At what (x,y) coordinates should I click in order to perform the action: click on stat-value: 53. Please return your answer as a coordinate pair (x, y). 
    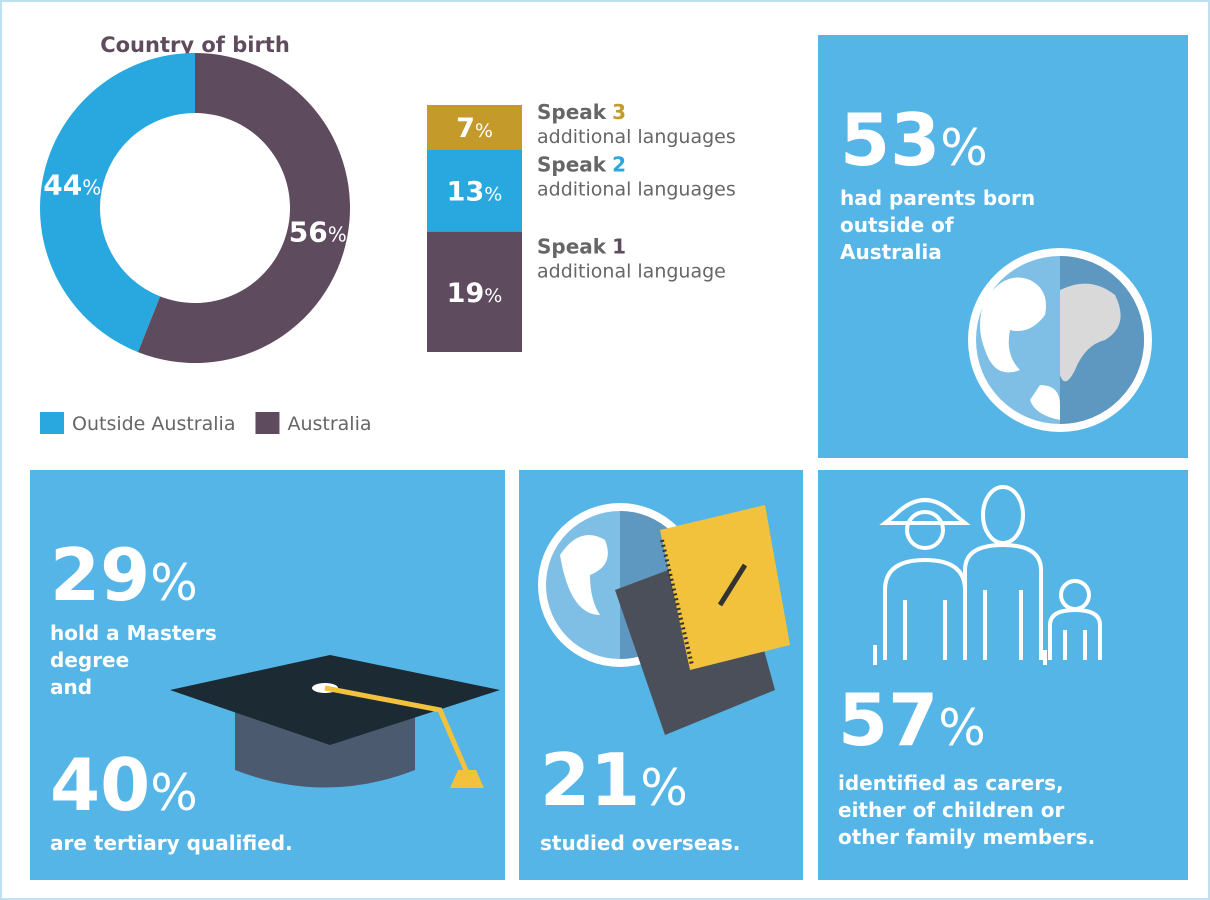
    Looking at the image, I should click on (890, 140).